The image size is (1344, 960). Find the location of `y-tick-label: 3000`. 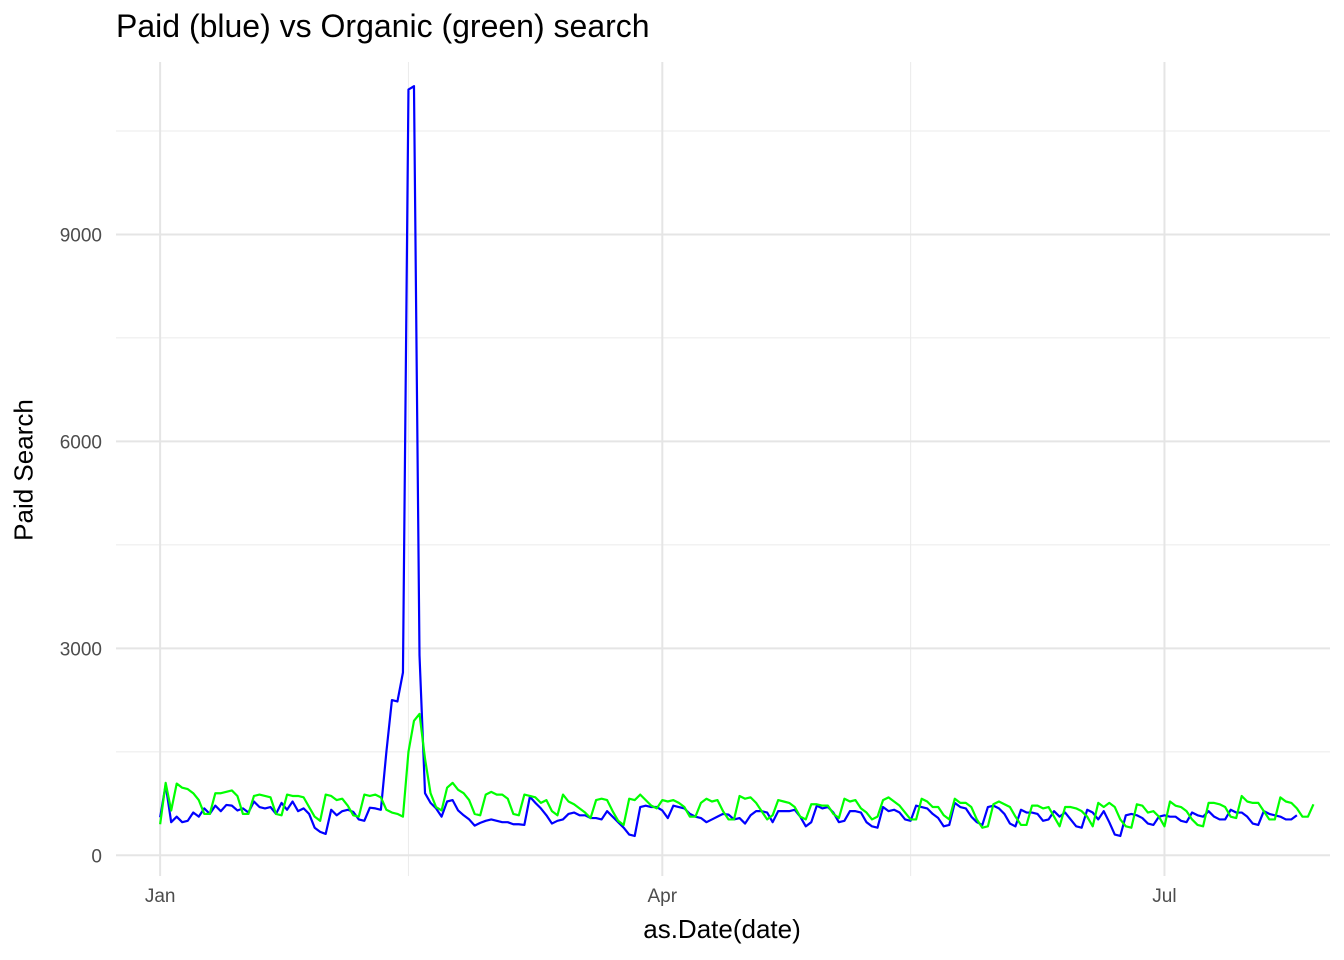

y-tick-label: 3000 is located at coordinates (81, 649).